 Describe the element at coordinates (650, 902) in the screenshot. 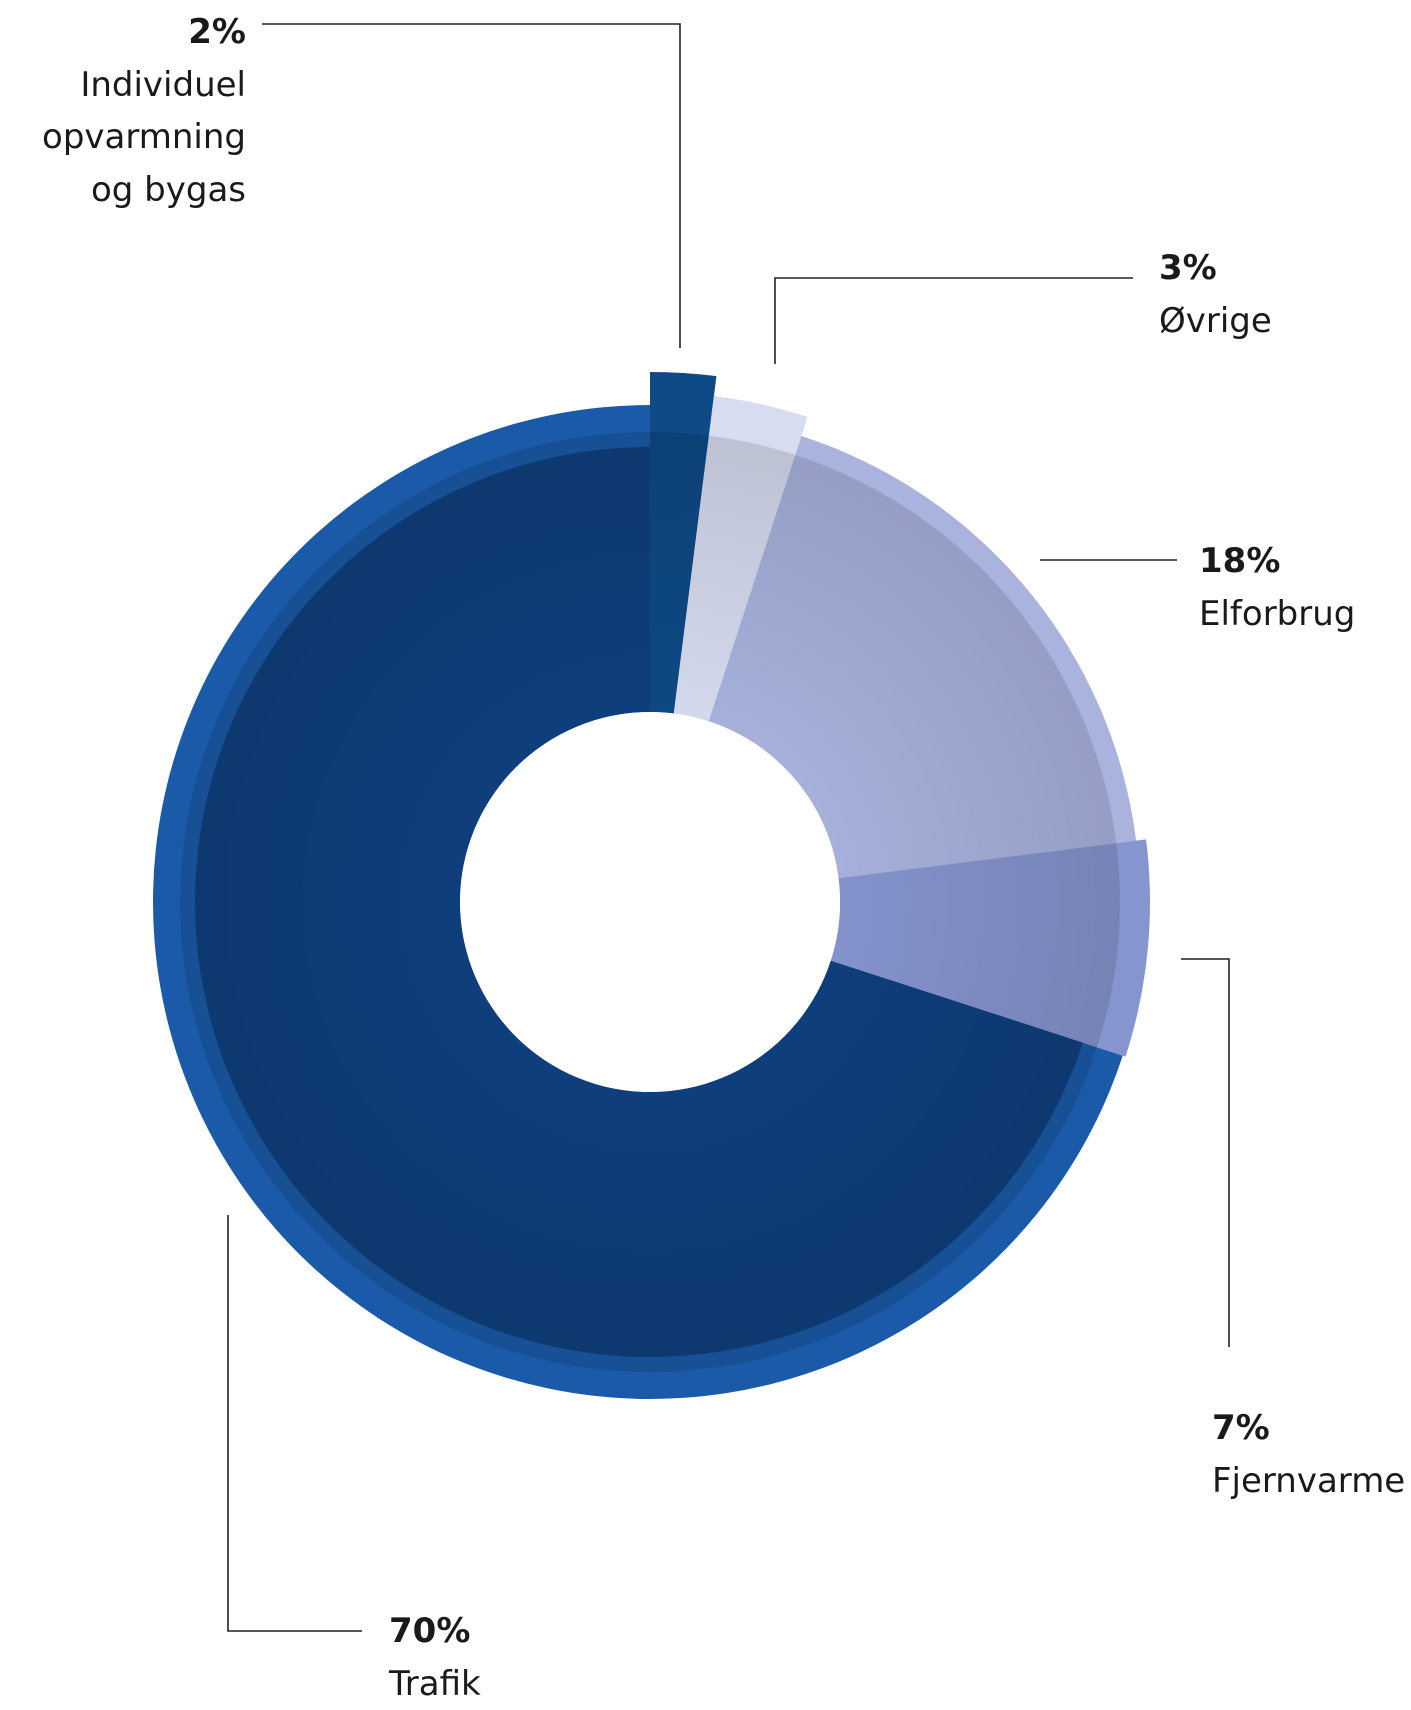

I see `donut-hole` at that location.